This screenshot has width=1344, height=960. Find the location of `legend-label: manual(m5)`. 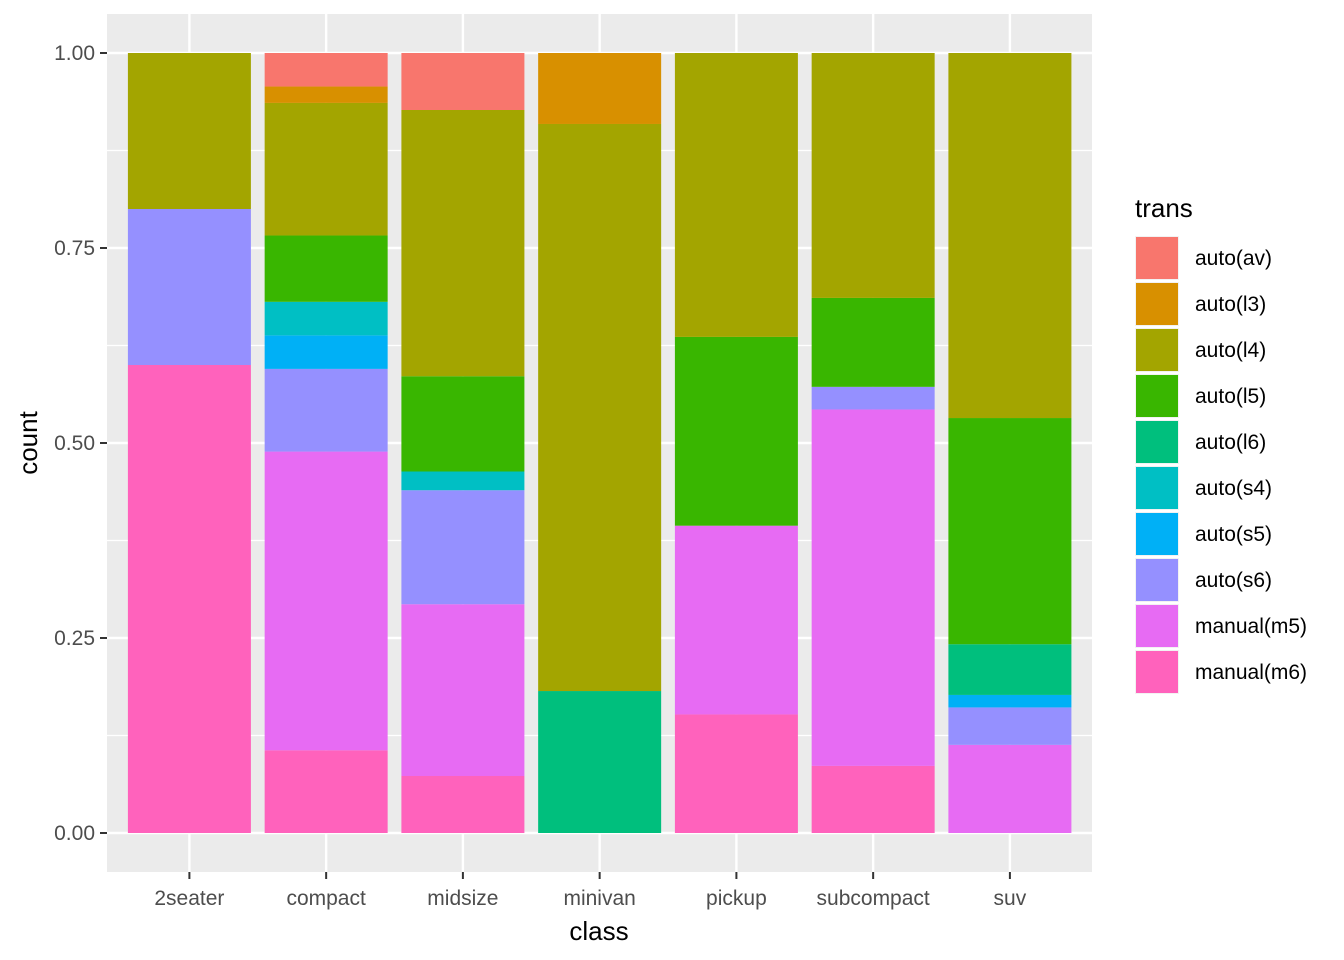

legend-label: manual(m5) is located at coordinates (1251, 626).